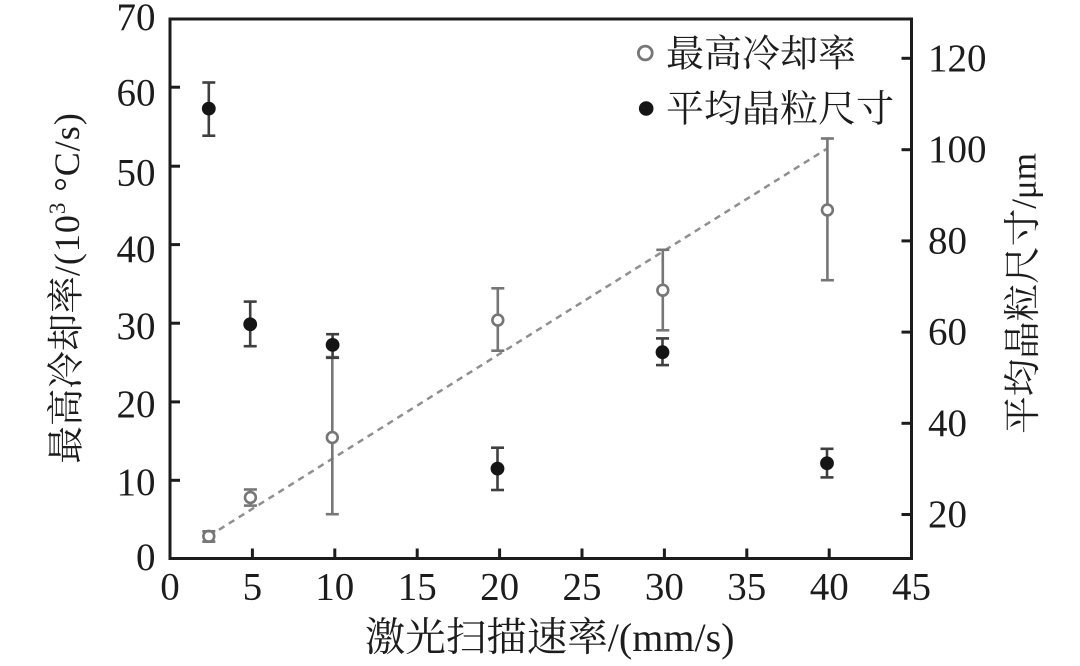 Image resolution: width=1080 pixels, height=666 pixels. What do you see at coordinates (417, 587) in the screenshot?
I see `svg-text: 15` at bounding box center [417, 587].